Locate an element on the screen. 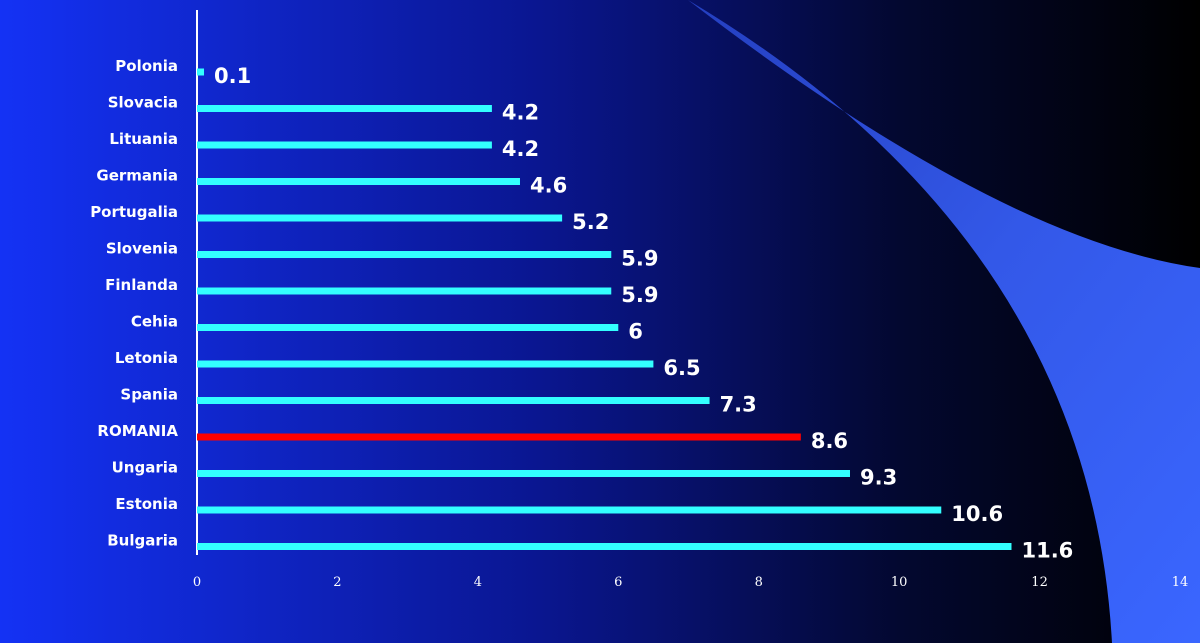 The image size is (1200, 643). value-label: 4.6 is located at coordinates (548, 186).